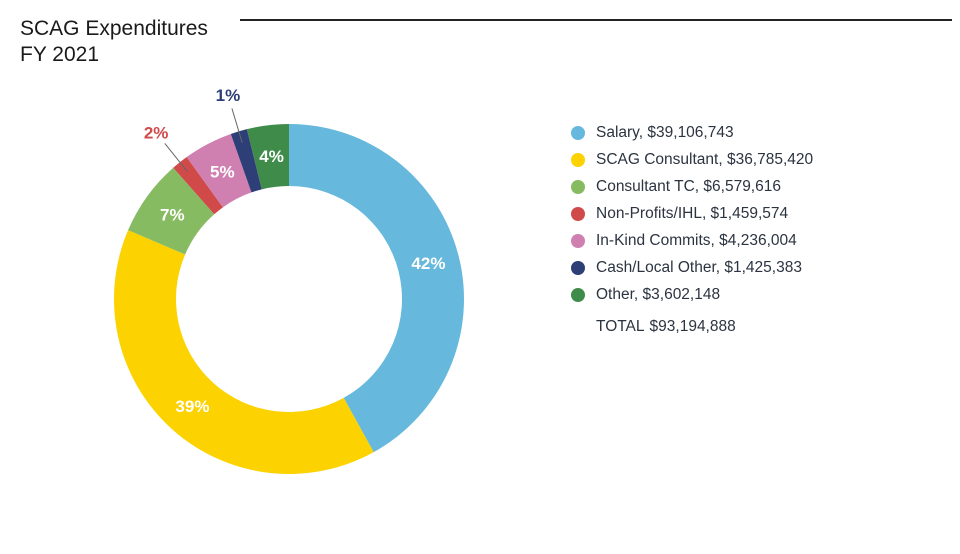  Describe the element at coordinates (156, 133) in the screenshot. I see `percent-label: 2%` at that location.